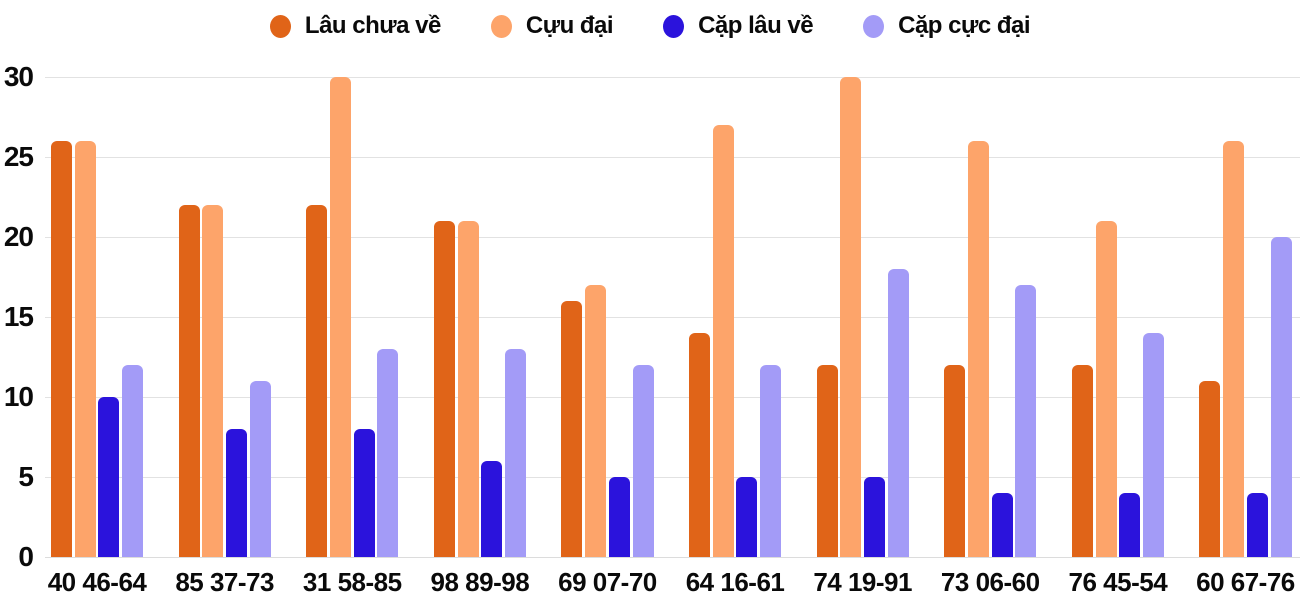  I want to click on legend-item: Cặp cực đại, so click(947, 26).